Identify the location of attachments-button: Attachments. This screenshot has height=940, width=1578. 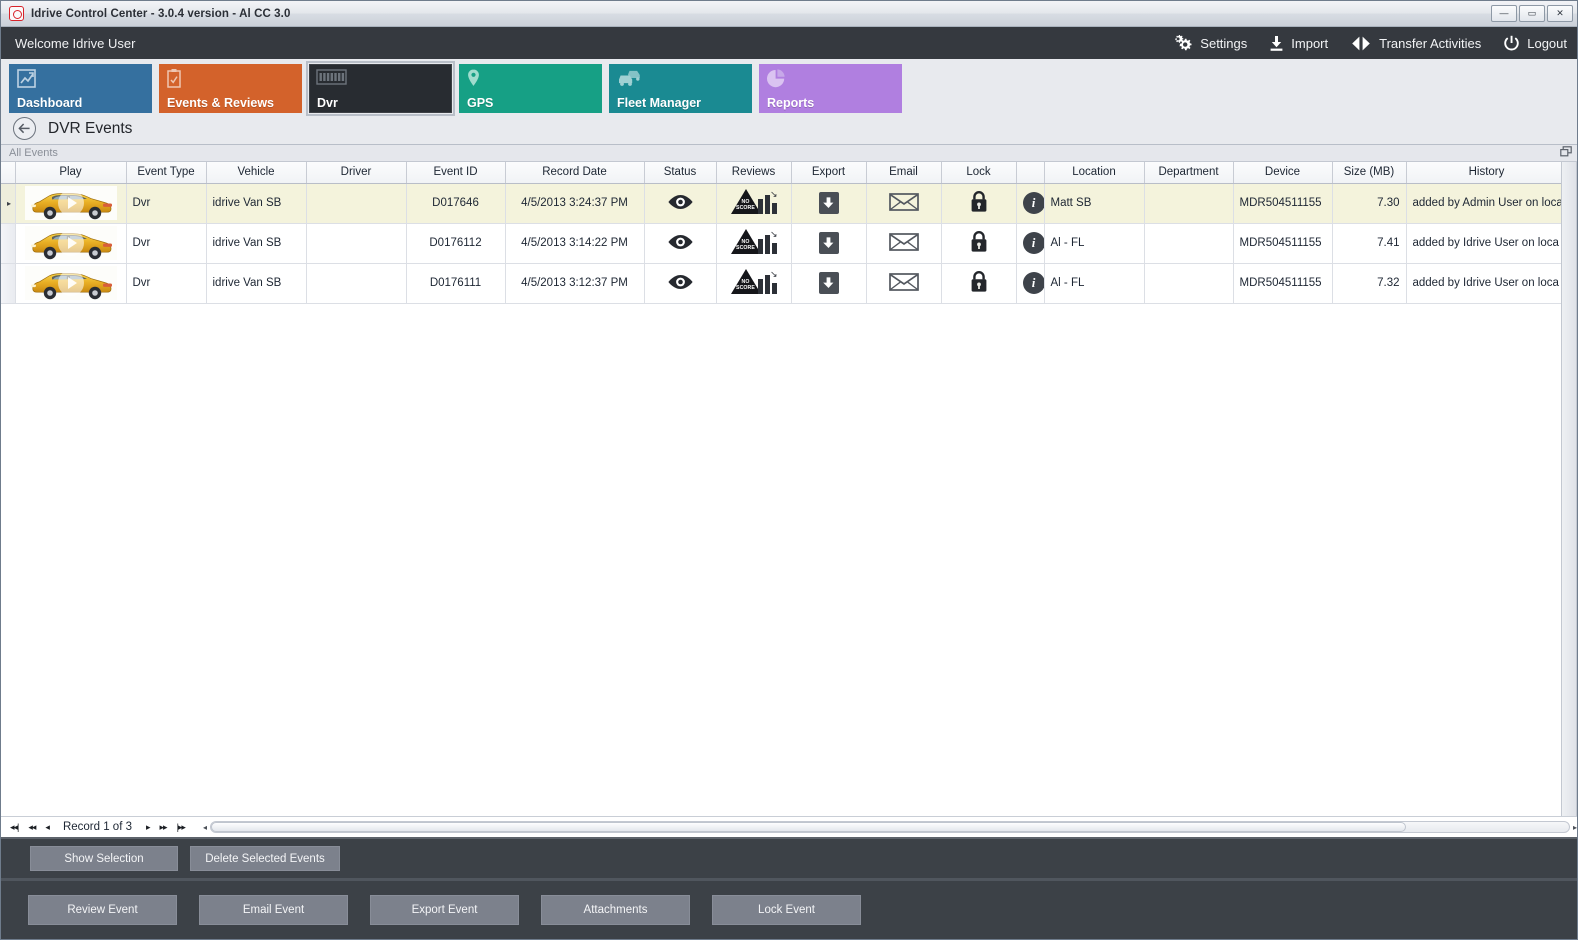
(615, 910).